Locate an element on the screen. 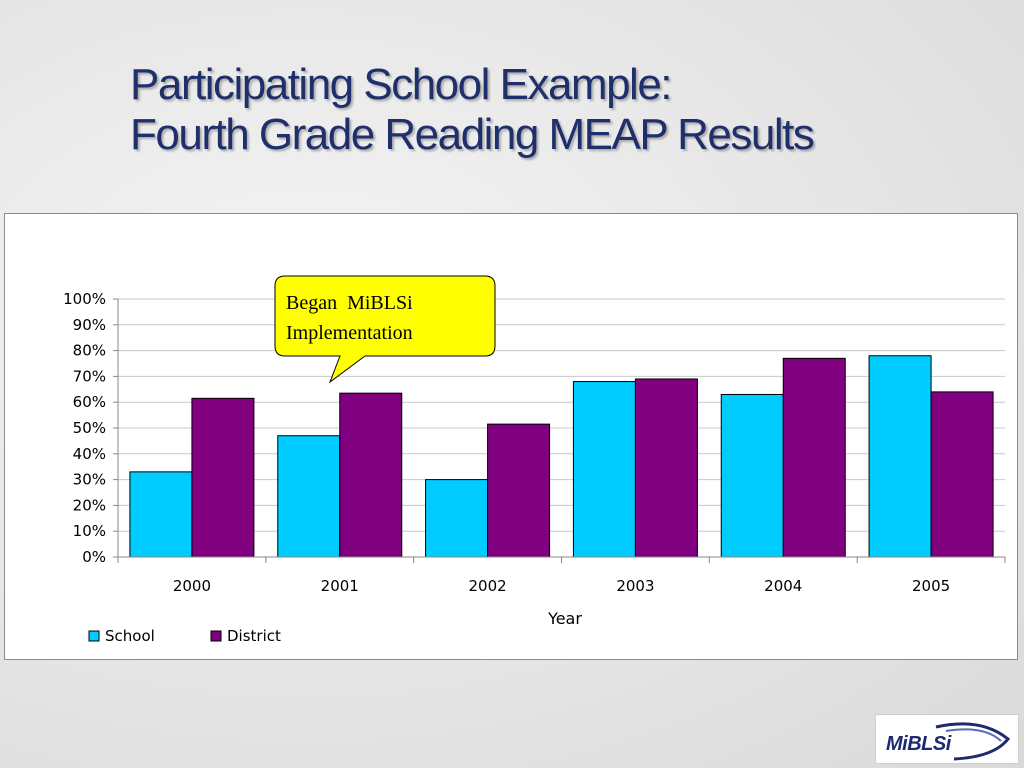 The image size is (1024, 768). y-tick-label: 90% is located at coordinates (89, 325).